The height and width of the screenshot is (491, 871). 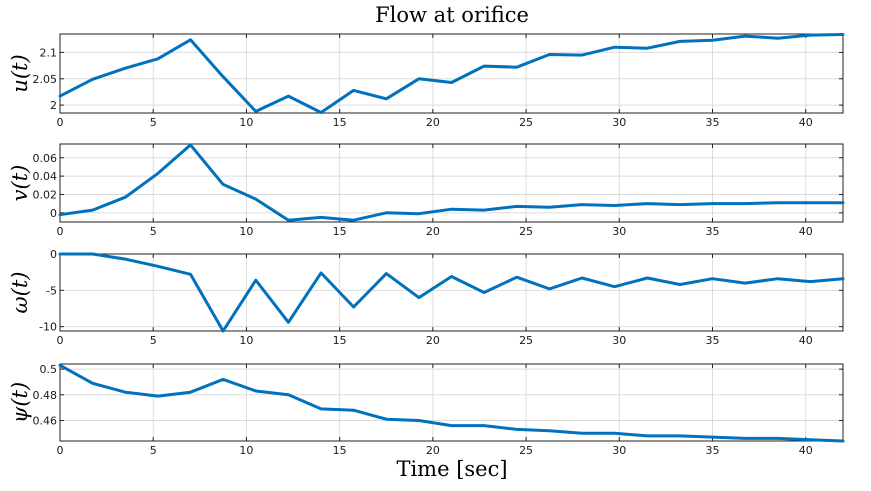 I want to click on y-tick-label: 0.06, so click(x=45, y=158).